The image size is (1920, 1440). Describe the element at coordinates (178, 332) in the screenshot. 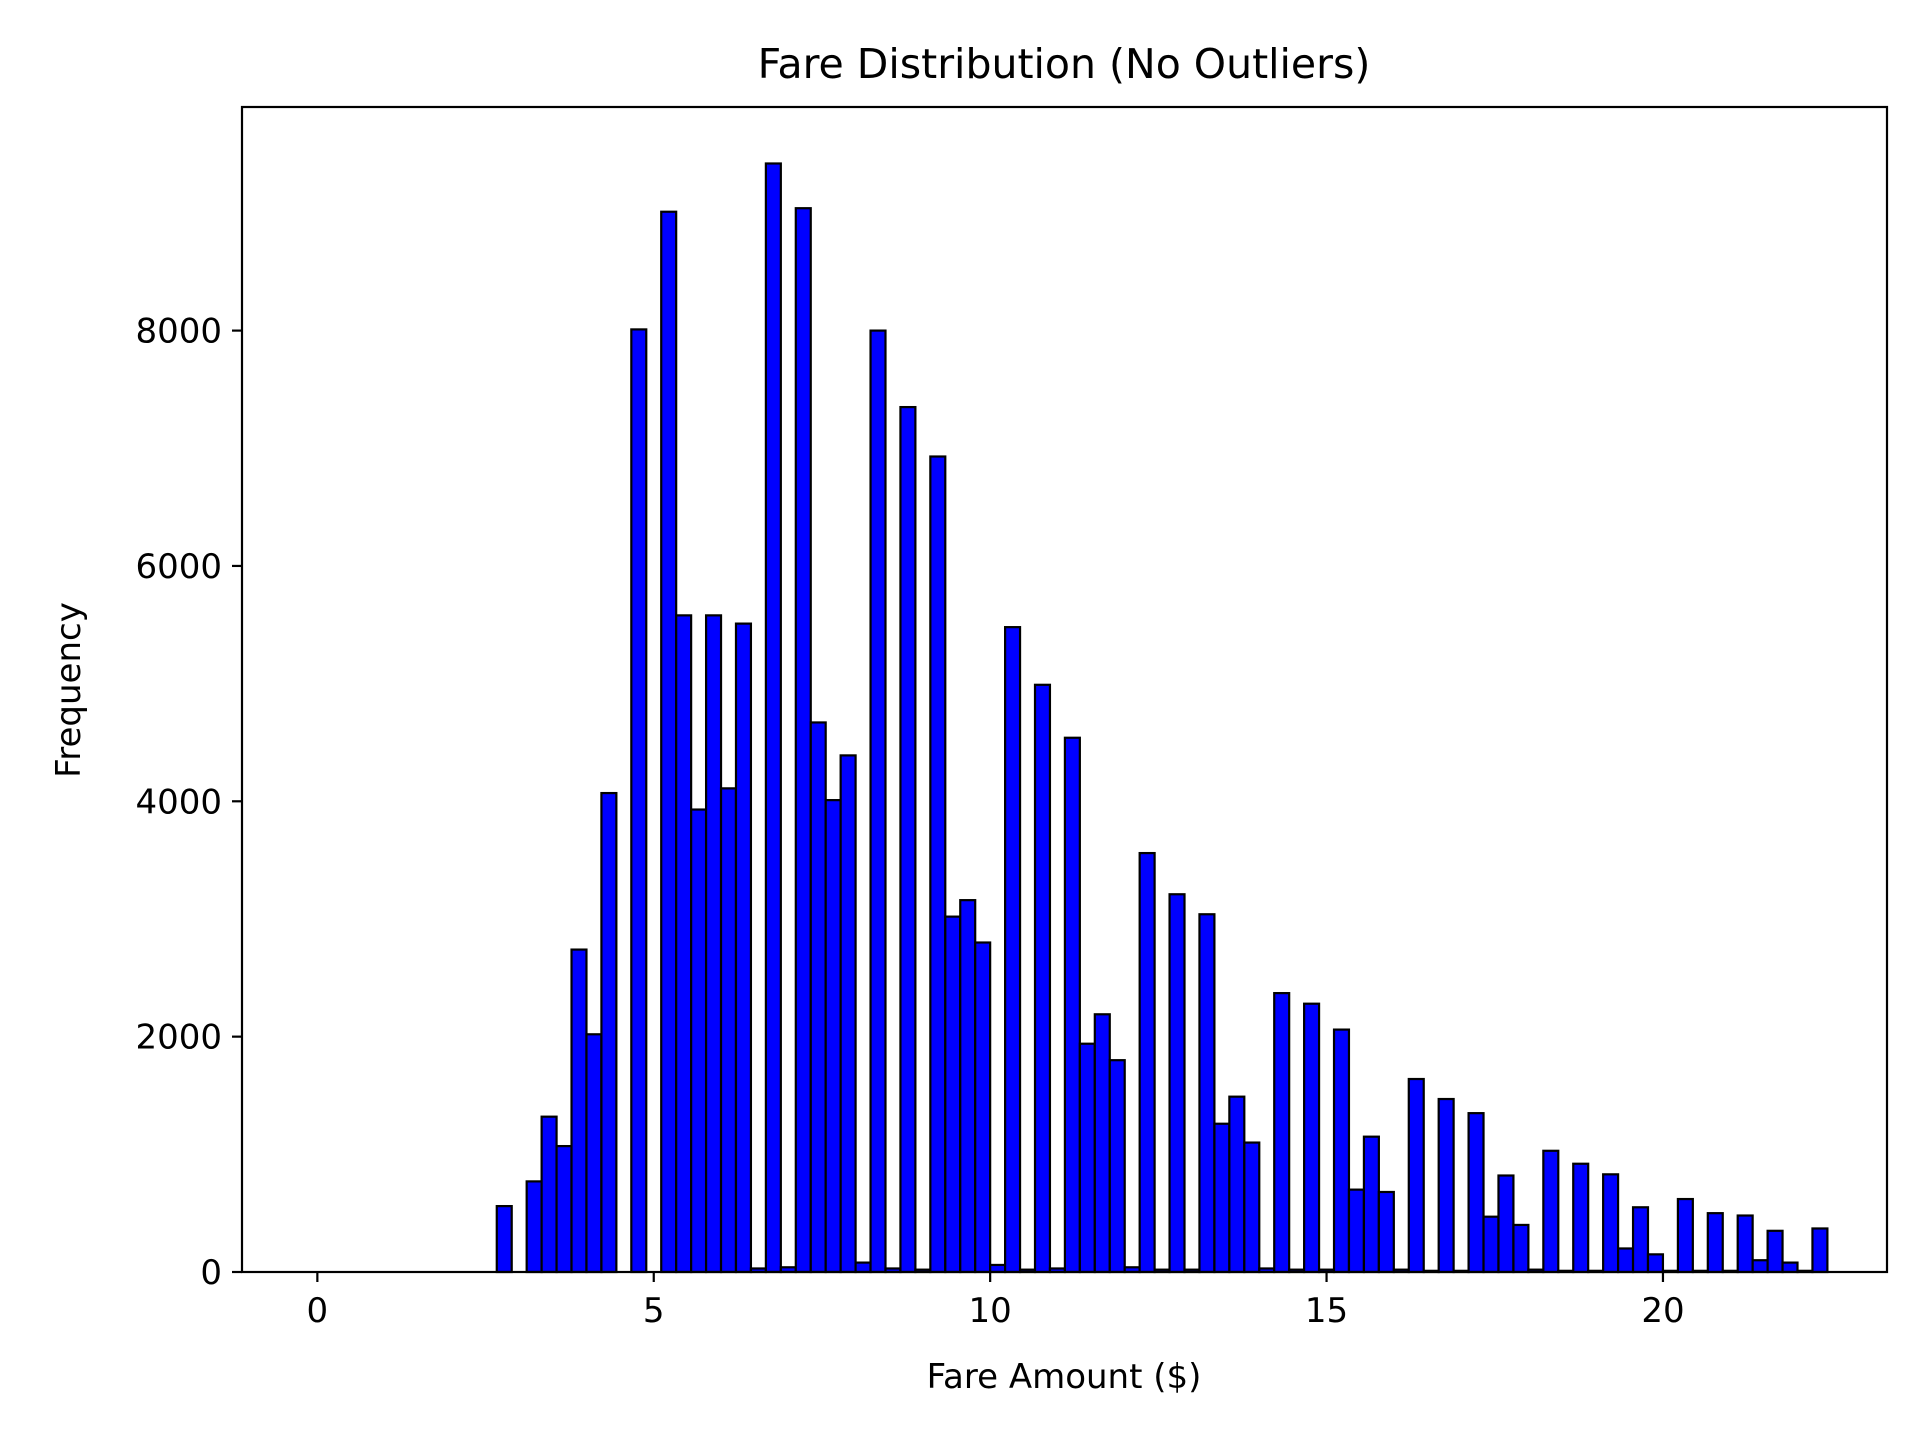

I see `y-tick-label: 8000` at that location.